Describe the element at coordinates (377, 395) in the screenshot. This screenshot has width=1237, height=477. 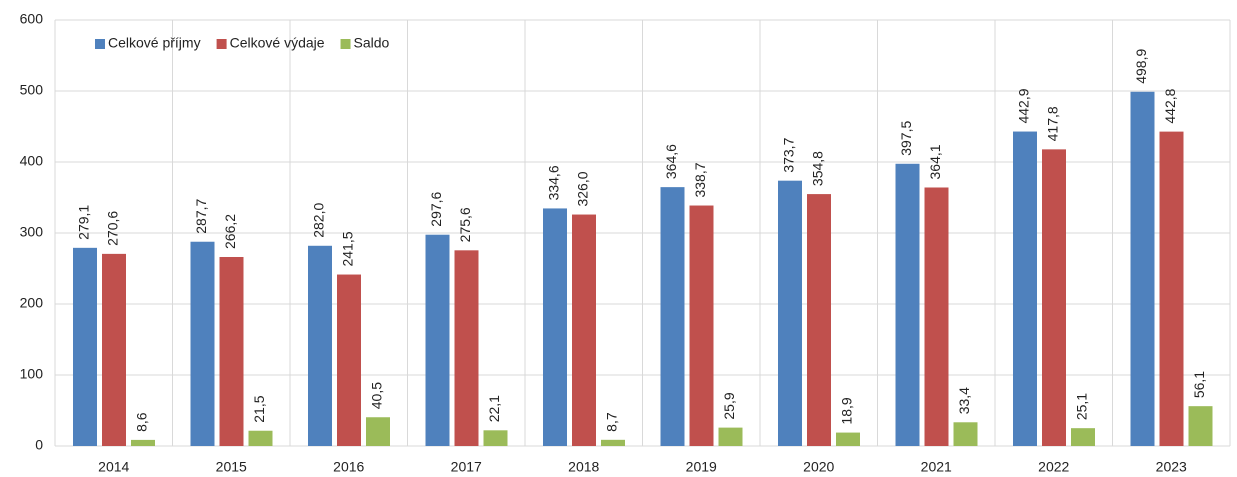
I see `data-label: 40,5` at that location.